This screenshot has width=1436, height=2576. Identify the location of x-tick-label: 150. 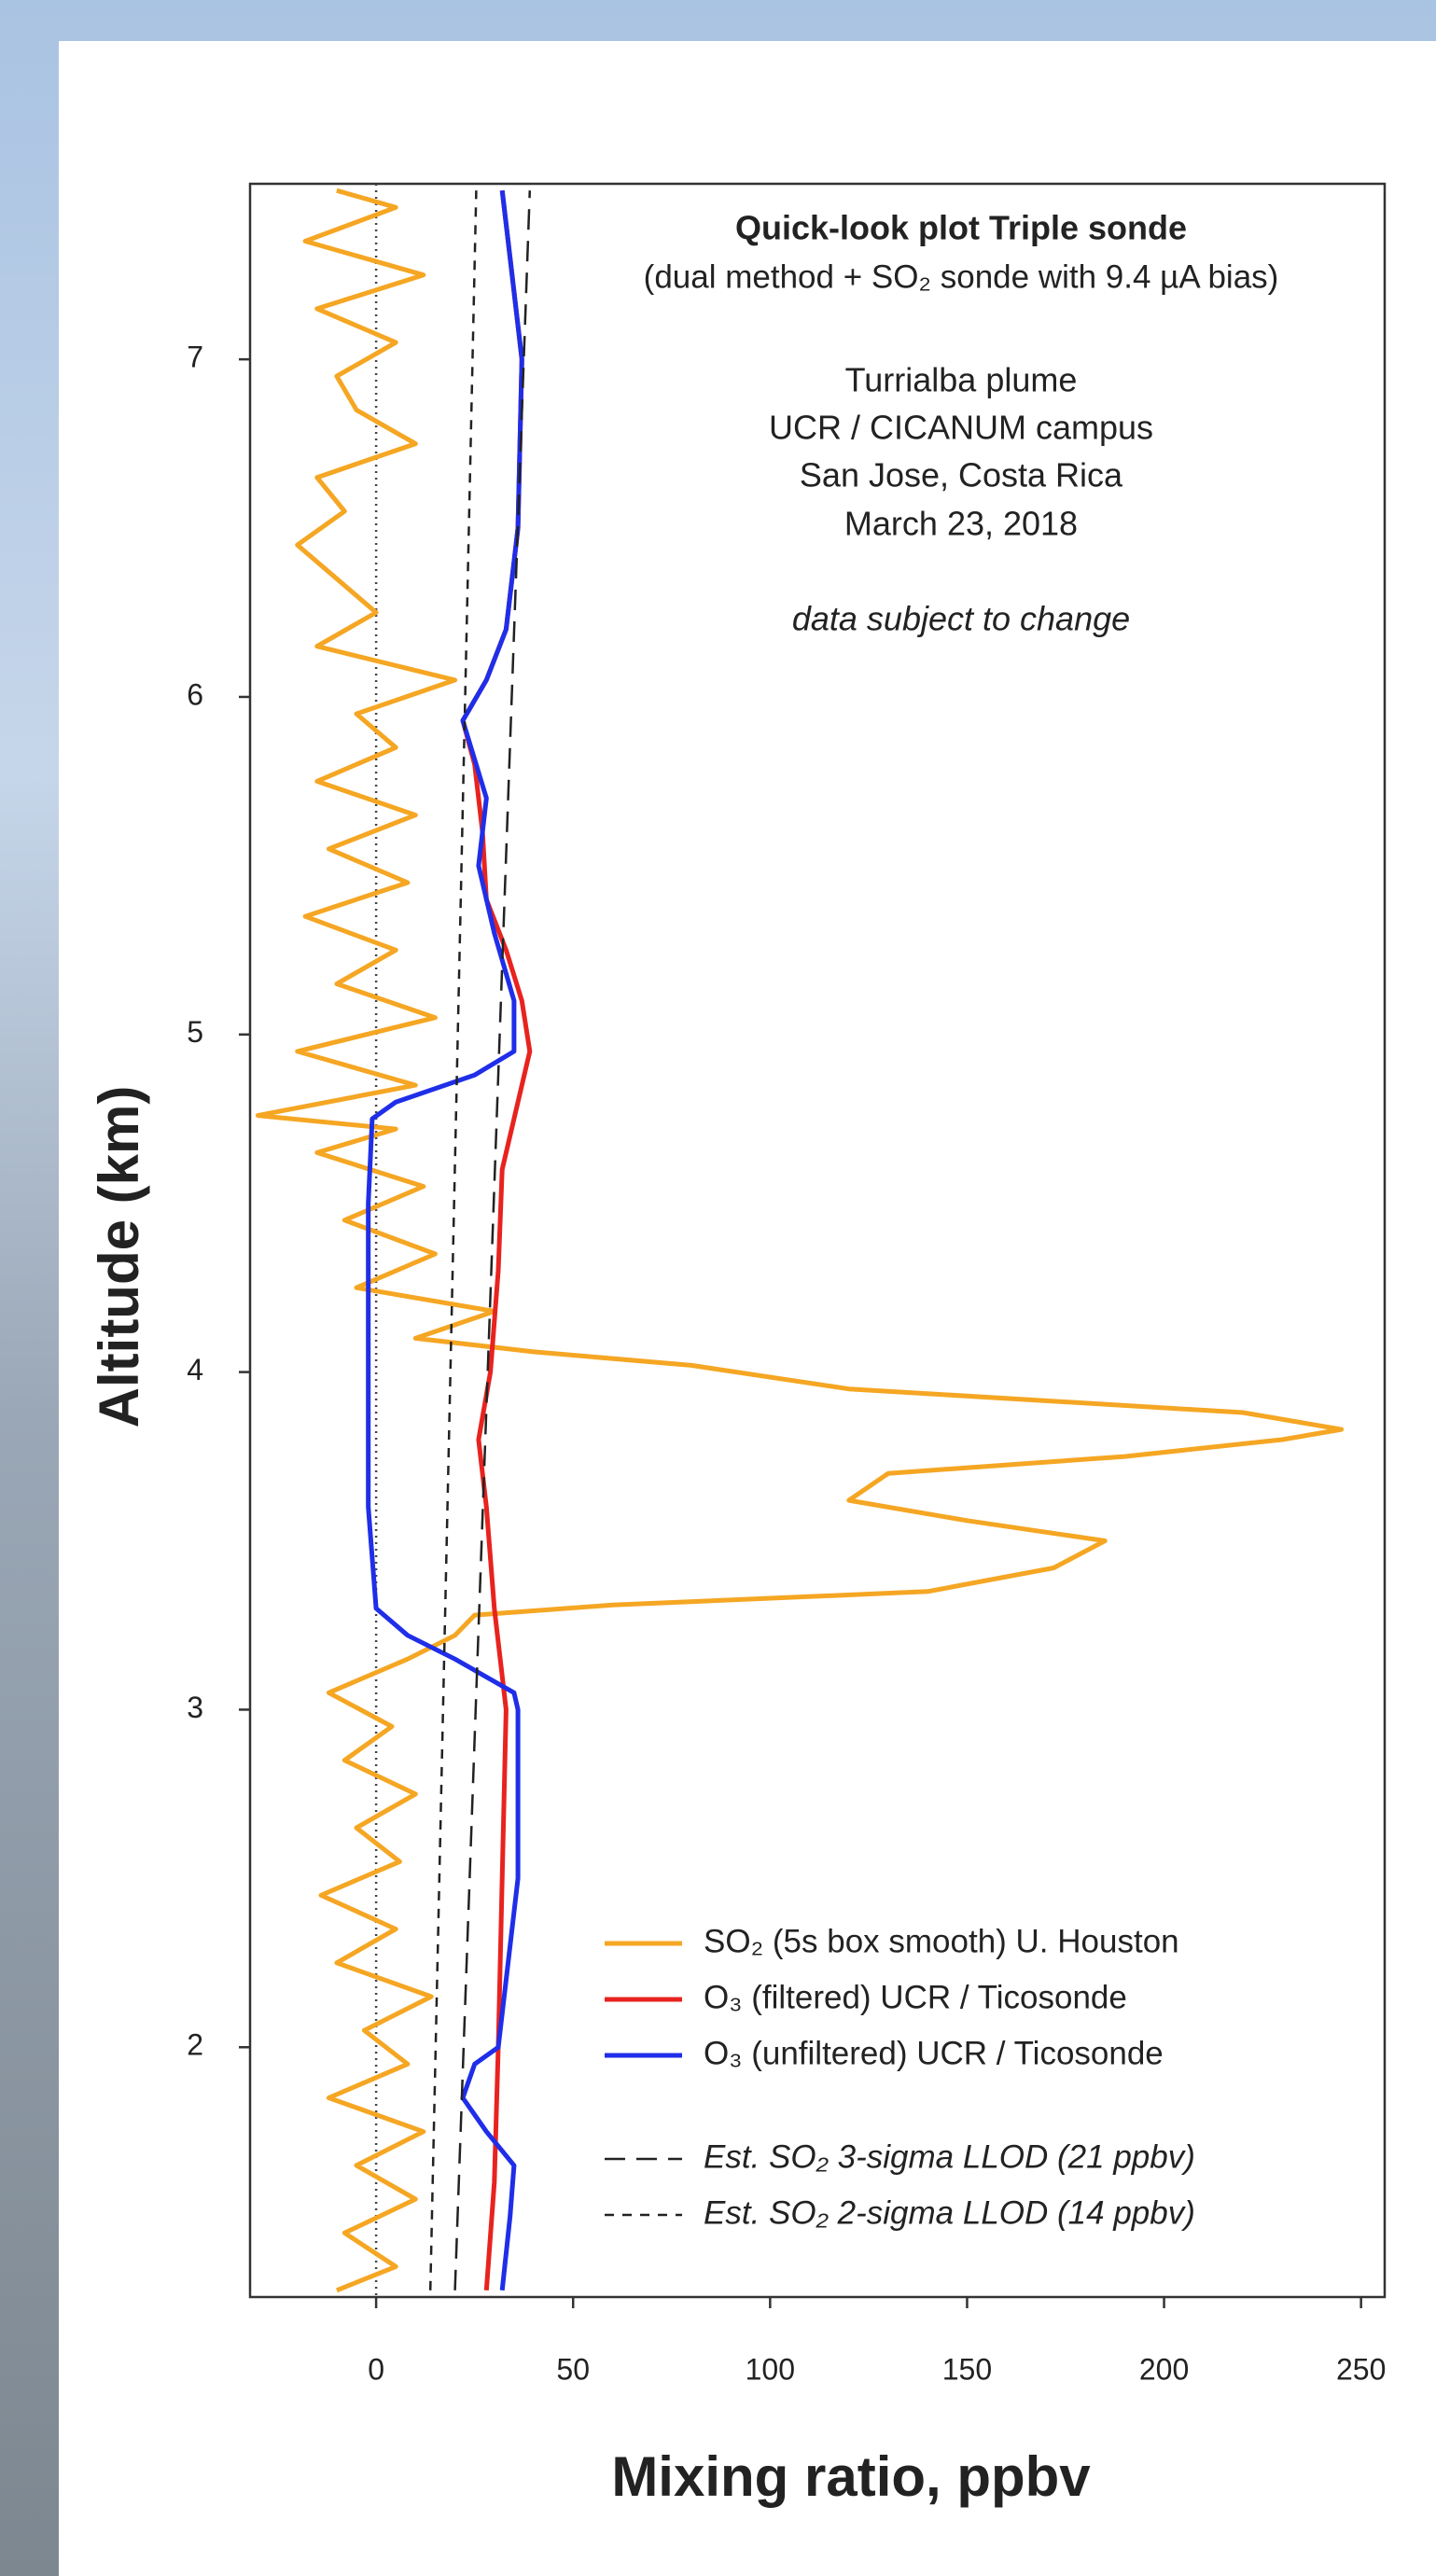
(967, 2369).